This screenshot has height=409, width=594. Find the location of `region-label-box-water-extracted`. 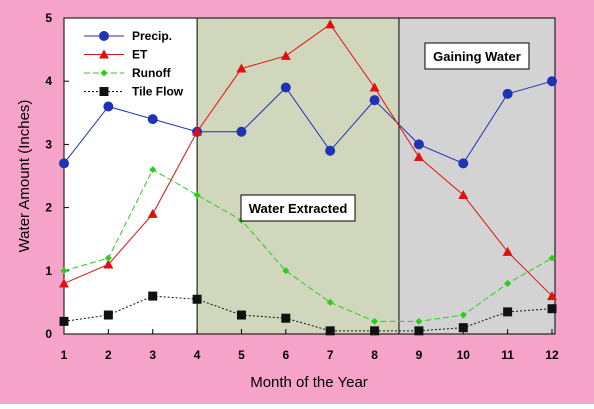

region-label-box-water-extracted is located at coordinates (298, 208).